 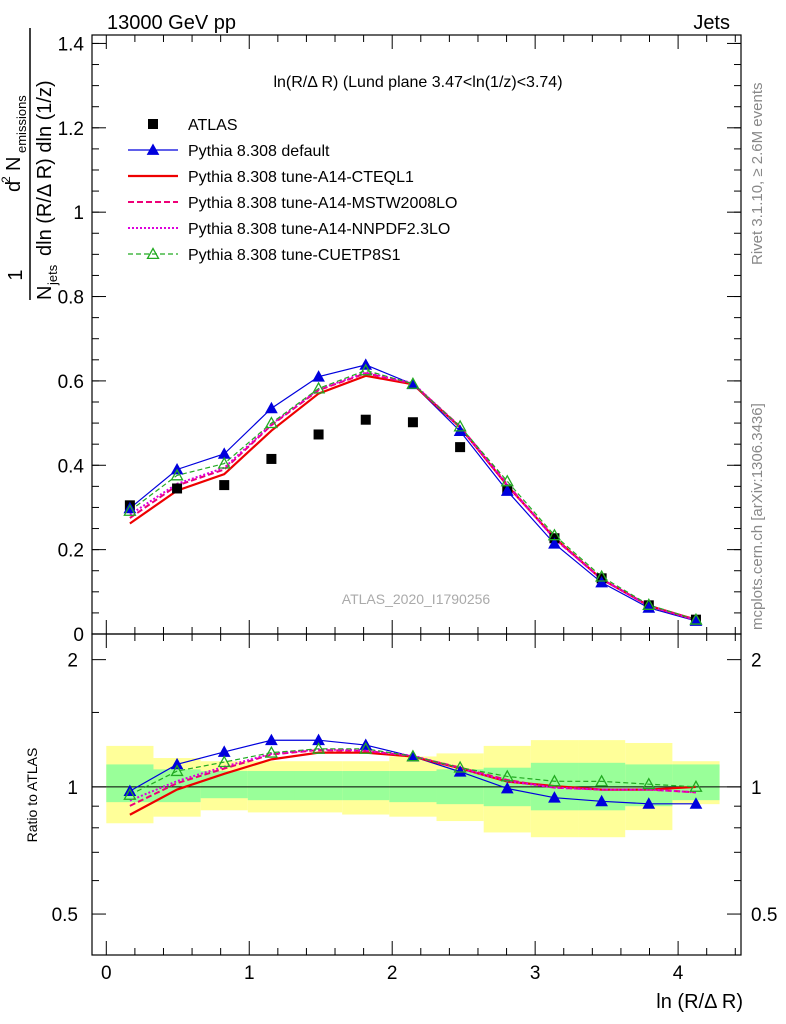 What do you see at coordinates (71, 466) in the screenshot?
I see `main-y-tick-label: 0.4` at bounding box center [71, 466].